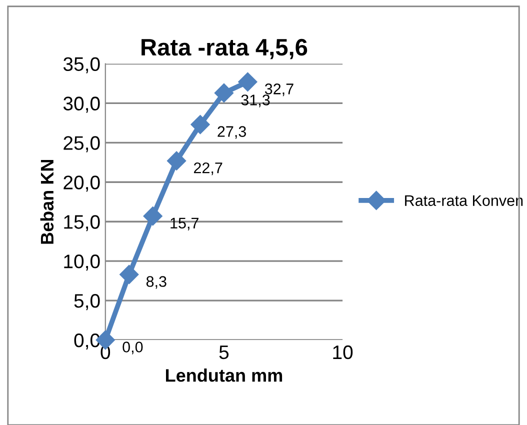 Image resolution: width=527 pixels, height=425 pixels. What do you see at coordinates (255, 101) in the screenshot?
I see `data-label: 31,3` at bounding box center [255, 101].